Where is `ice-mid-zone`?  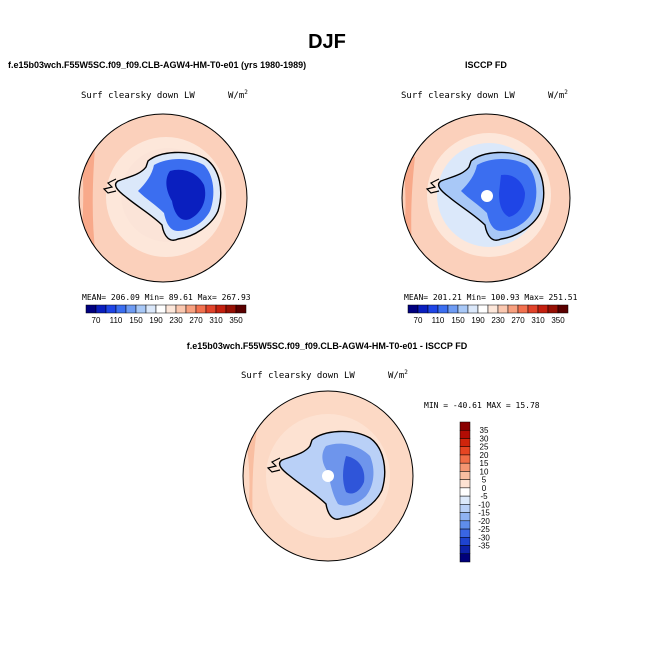 ice-mid-zone is located at coordinates (499, 195).